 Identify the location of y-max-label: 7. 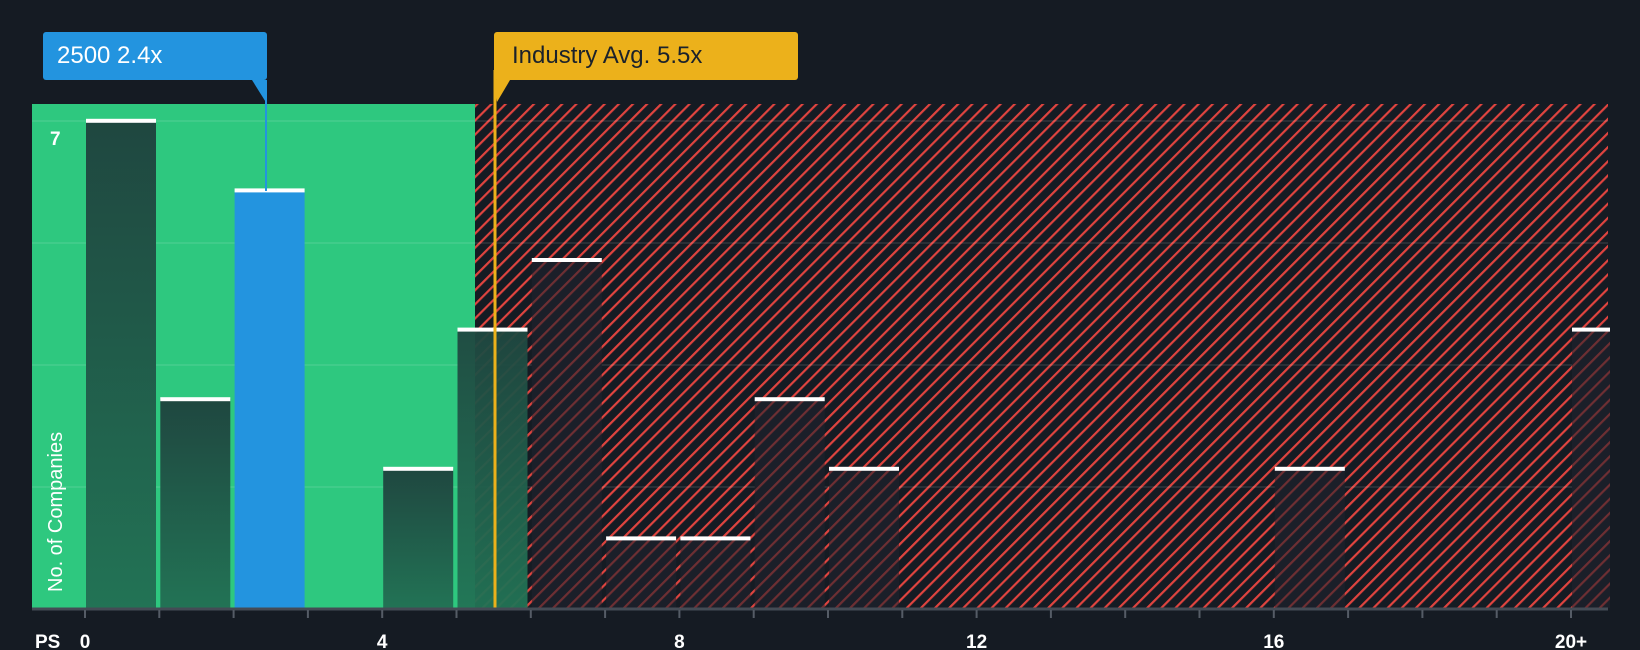
(55, 139).